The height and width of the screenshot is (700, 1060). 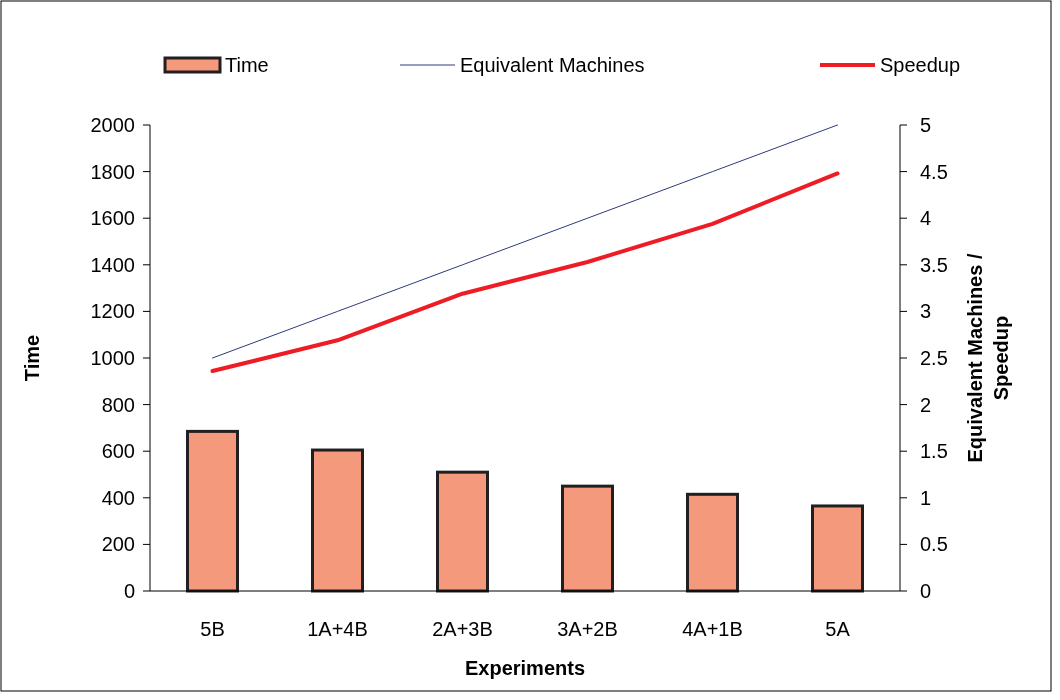 What do you see at coordinates (112, 125) in the screenshot?
I see `y-tick-label: 2000` at bounding box center [112, 125].